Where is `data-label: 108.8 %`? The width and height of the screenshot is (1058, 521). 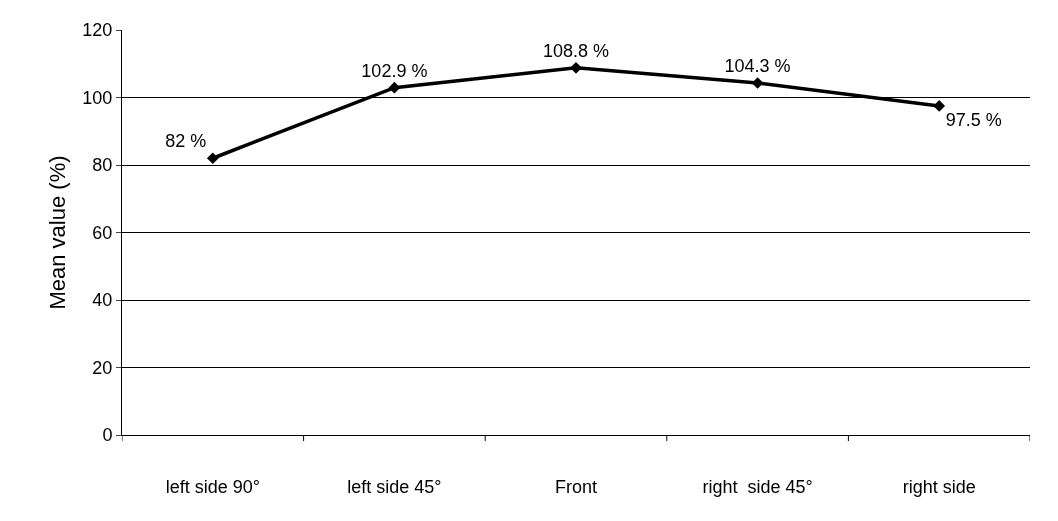
data-label: 108.8 % is located at coordinates (576, 50).